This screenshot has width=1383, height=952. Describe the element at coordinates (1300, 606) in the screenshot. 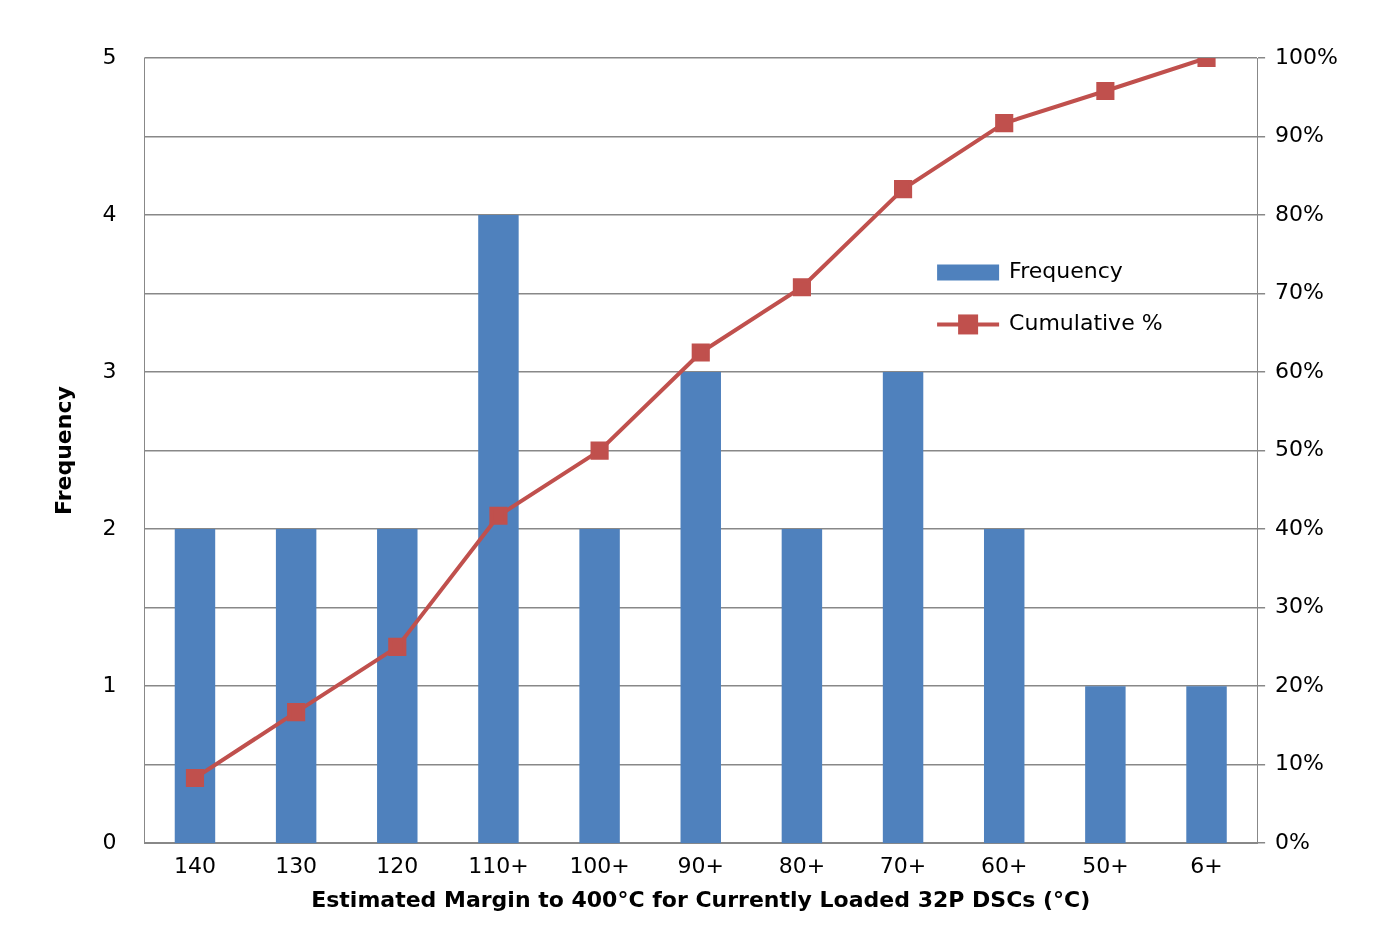

I see `y2-tick-label: 30%` at that location.